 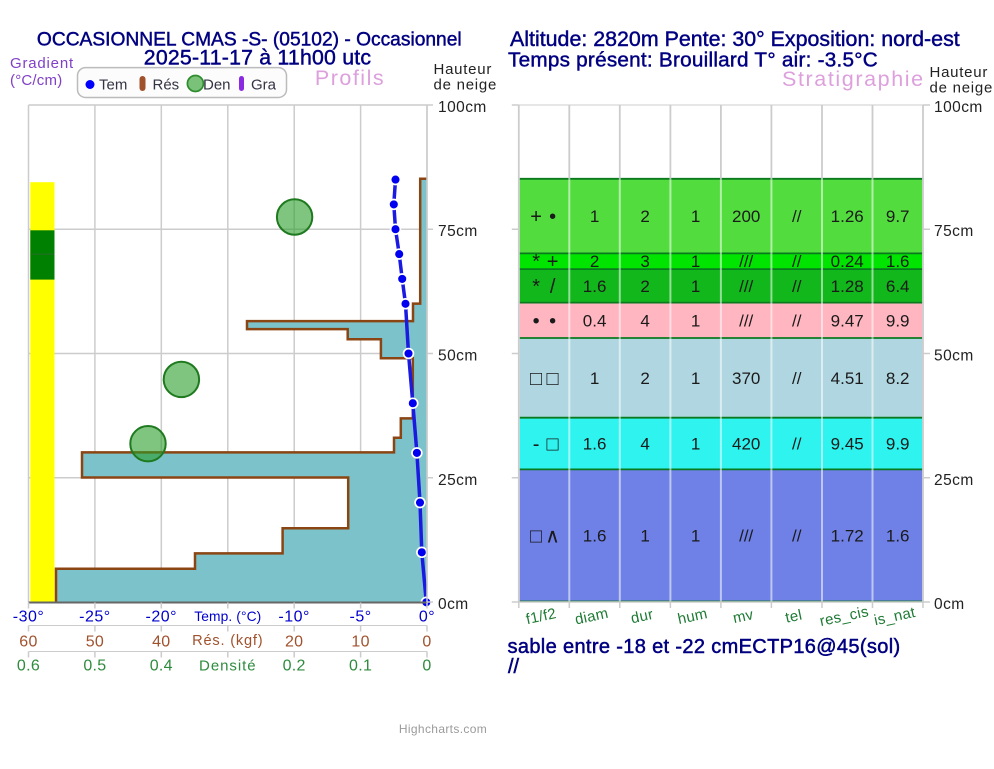 I want to click on svg-text: 0.24, so click(x=847, y=261).